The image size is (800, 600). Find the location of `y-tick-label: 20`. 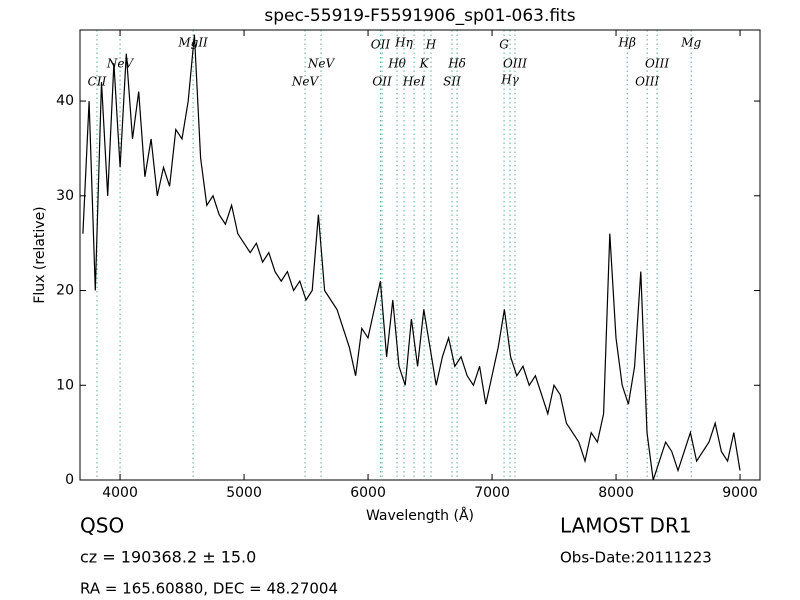

y-tick-label: 20 is located at coordinates (65, 291).